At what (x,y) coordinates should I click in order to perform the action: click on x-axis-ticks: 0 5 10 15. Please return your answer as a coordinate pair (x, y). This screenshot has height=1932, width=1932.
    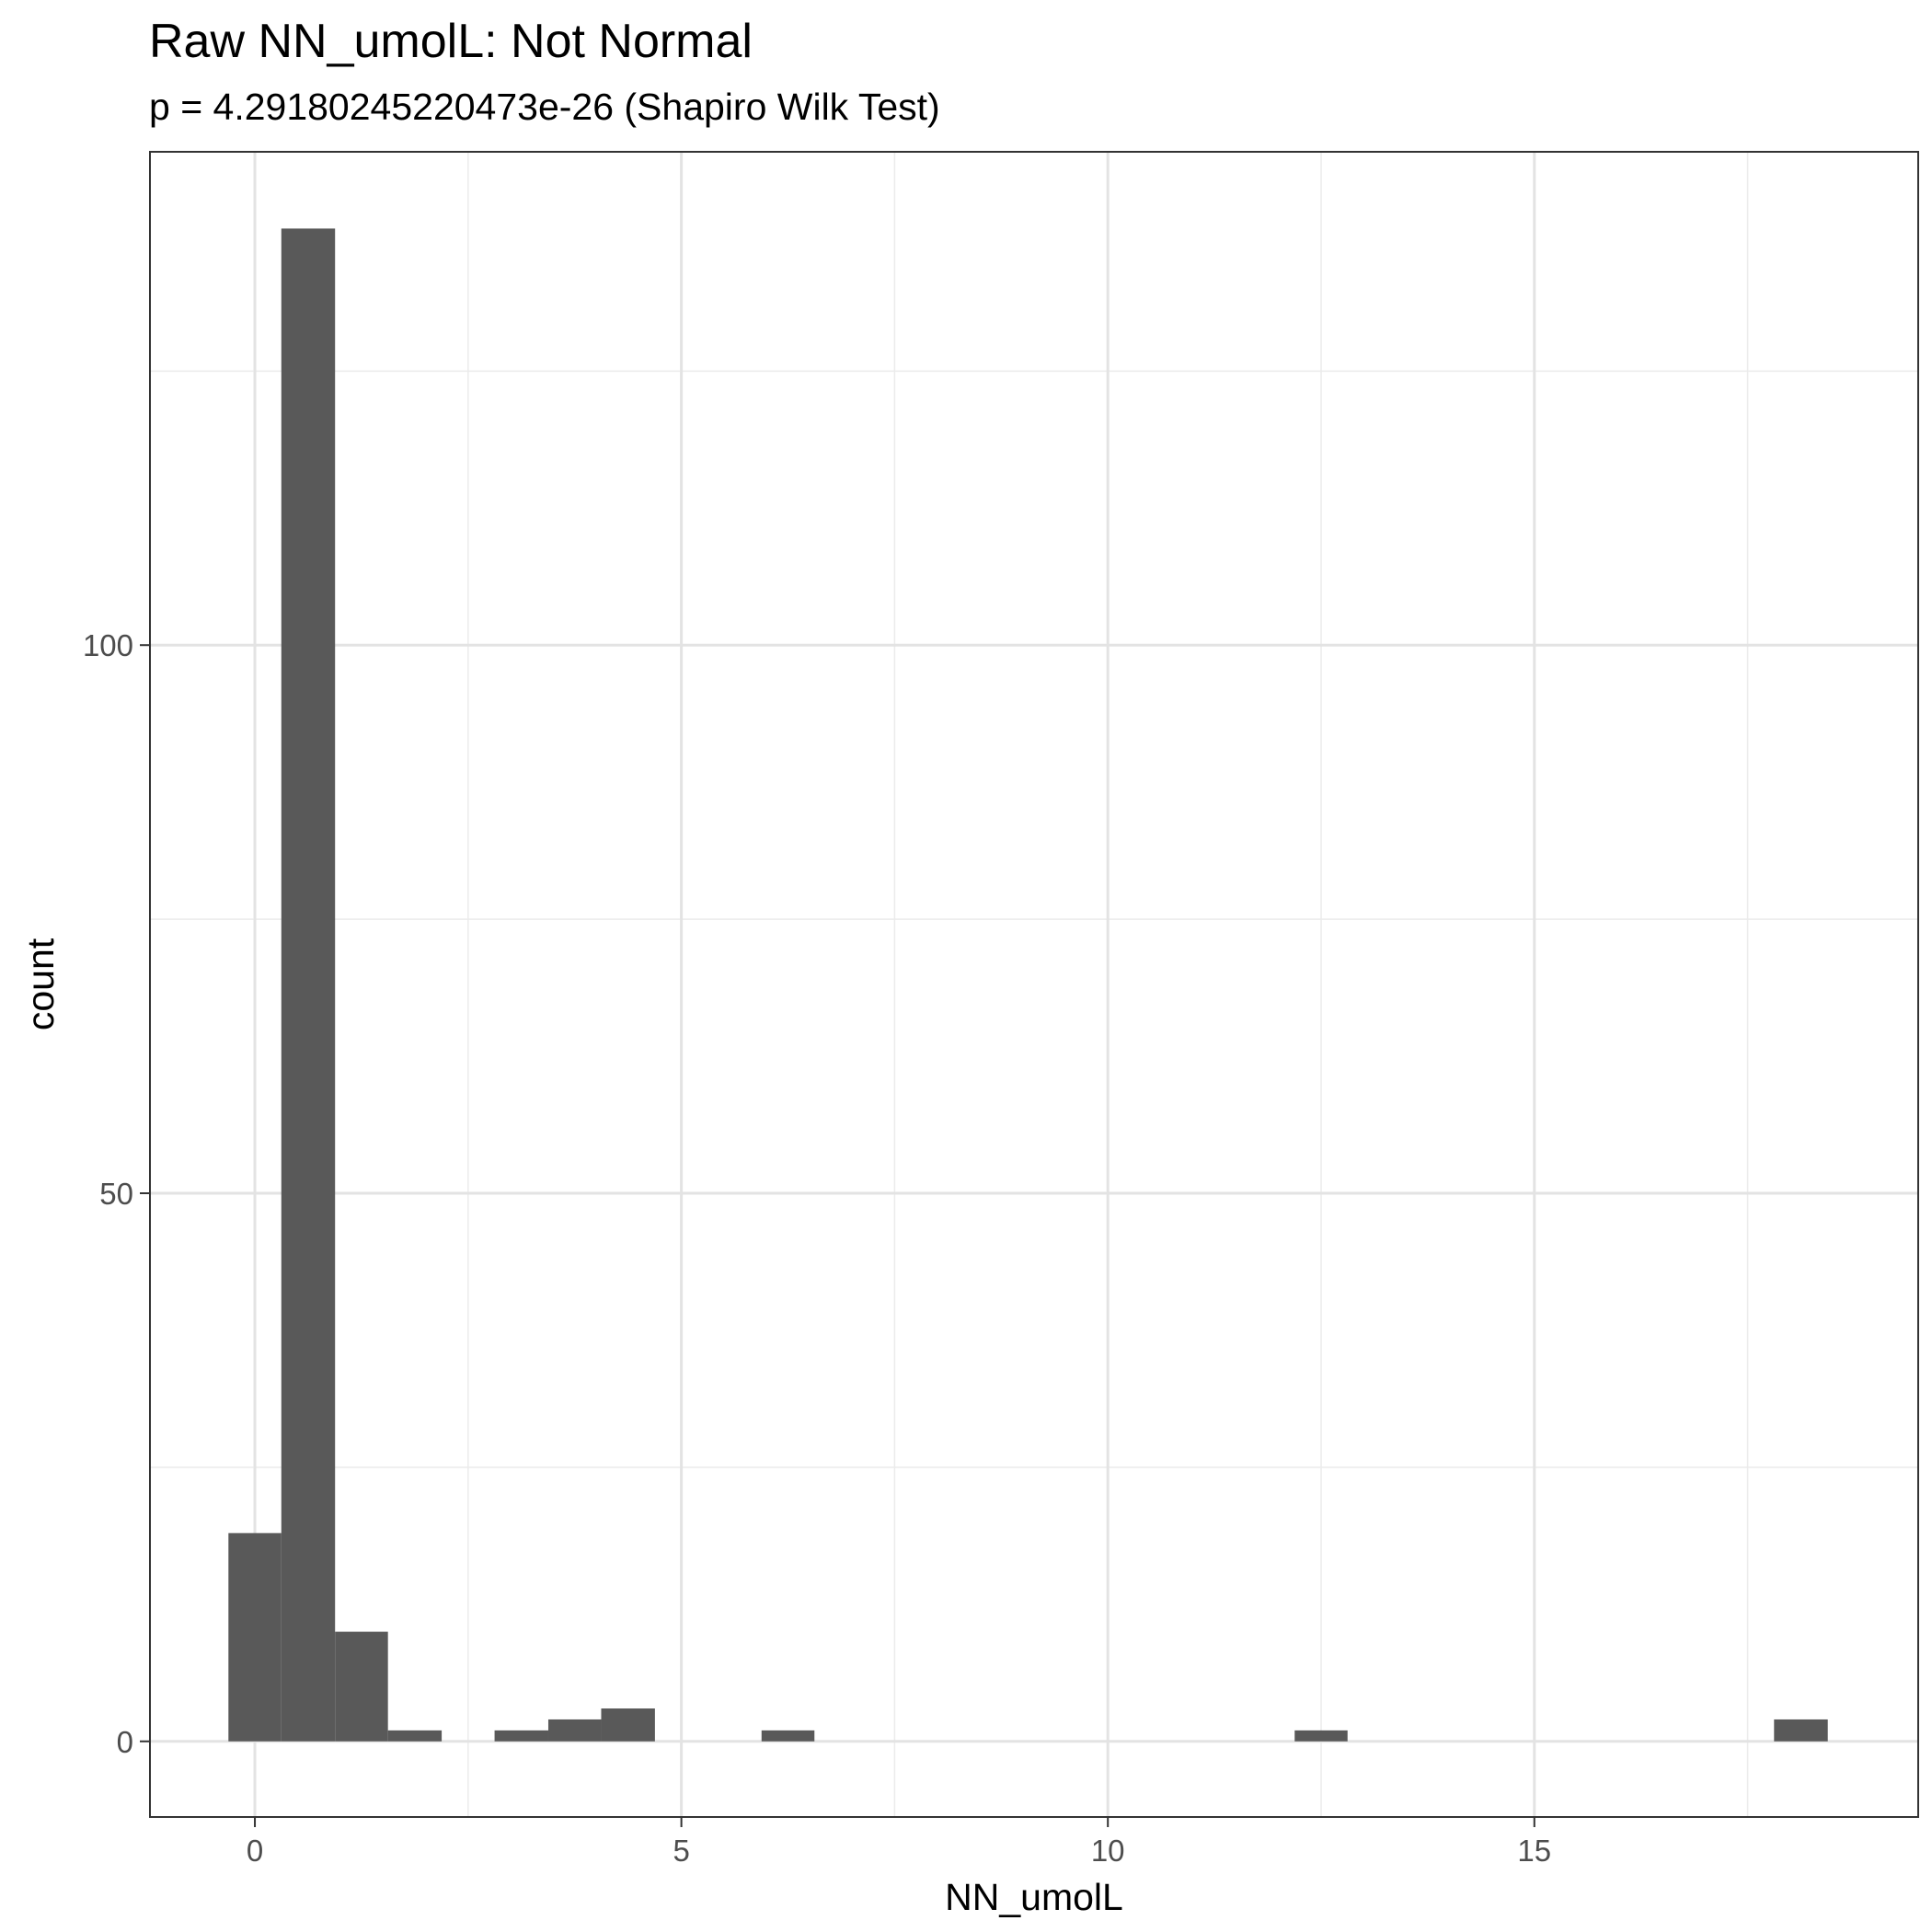
    Looking at the image, I should click on (899, 1842).